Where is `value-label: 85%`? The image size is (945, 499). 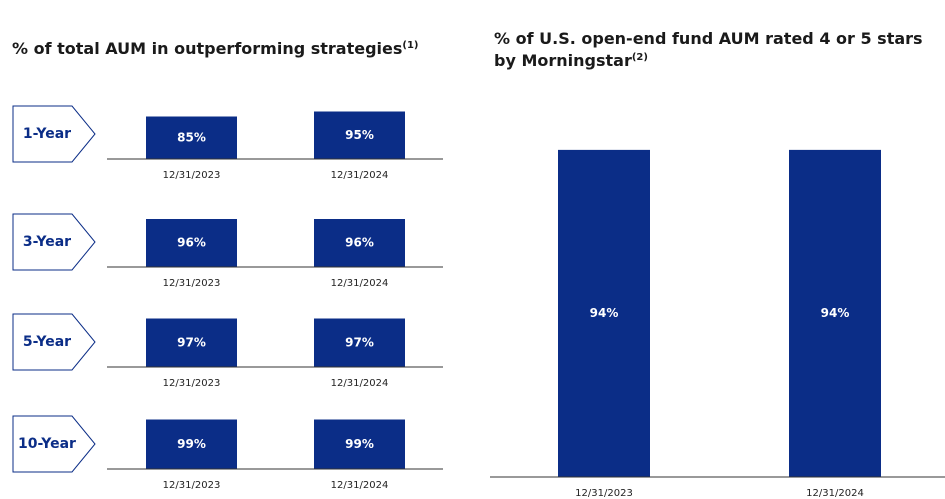
value-label: 85% is located at coordinates (191, 137).